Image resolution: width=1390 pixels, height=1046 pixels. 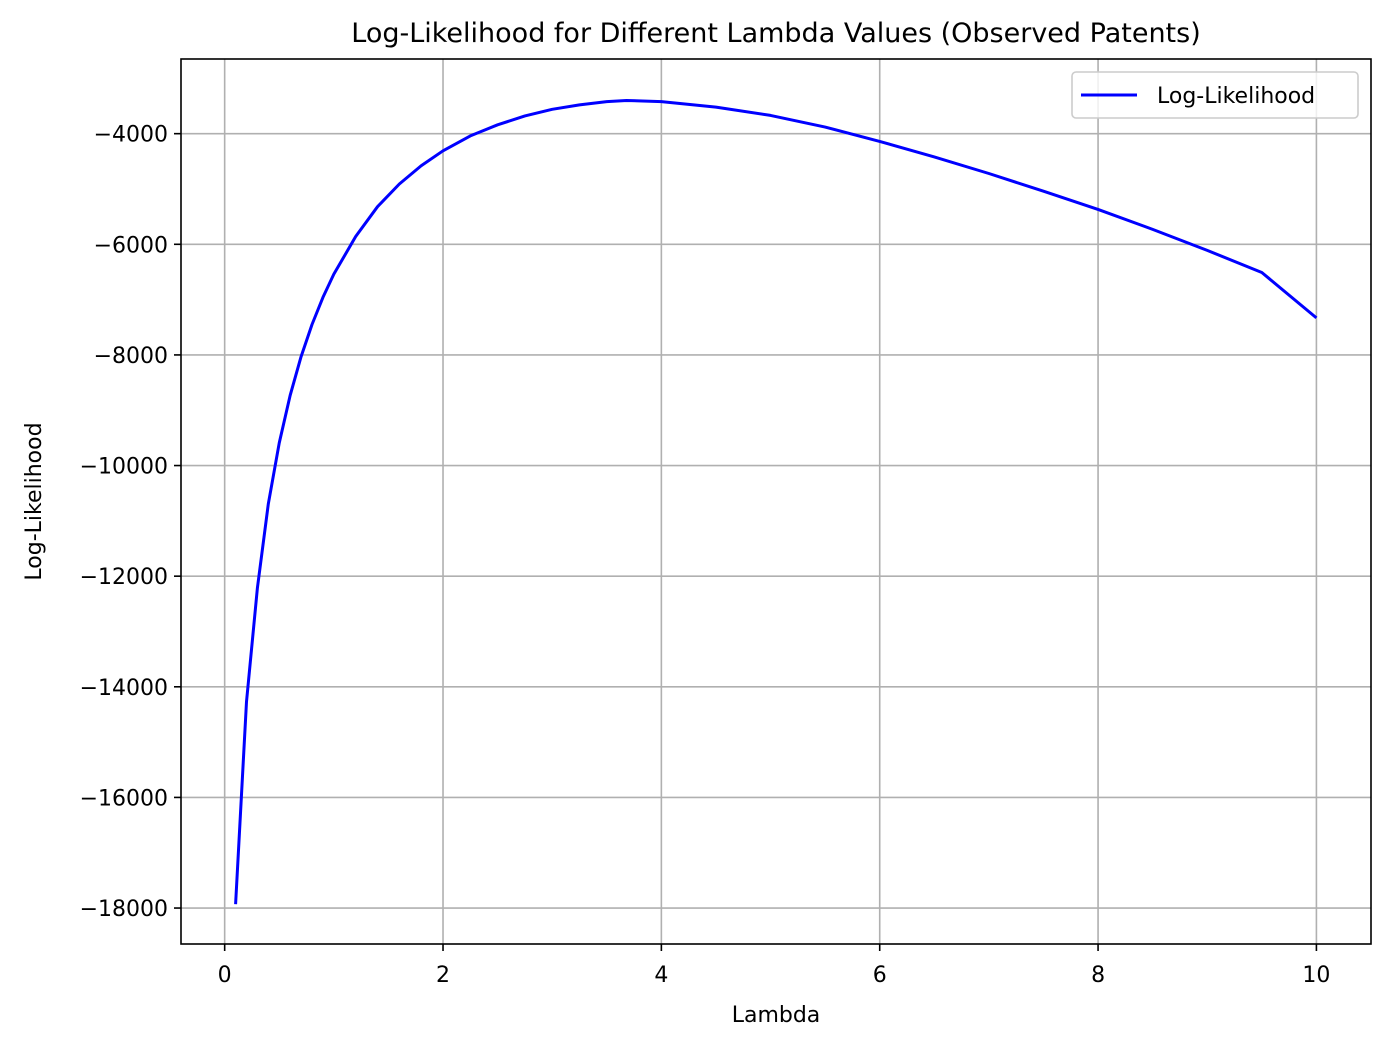 I want to click on y-tick-label: −18000, so click(x=124, y=909).